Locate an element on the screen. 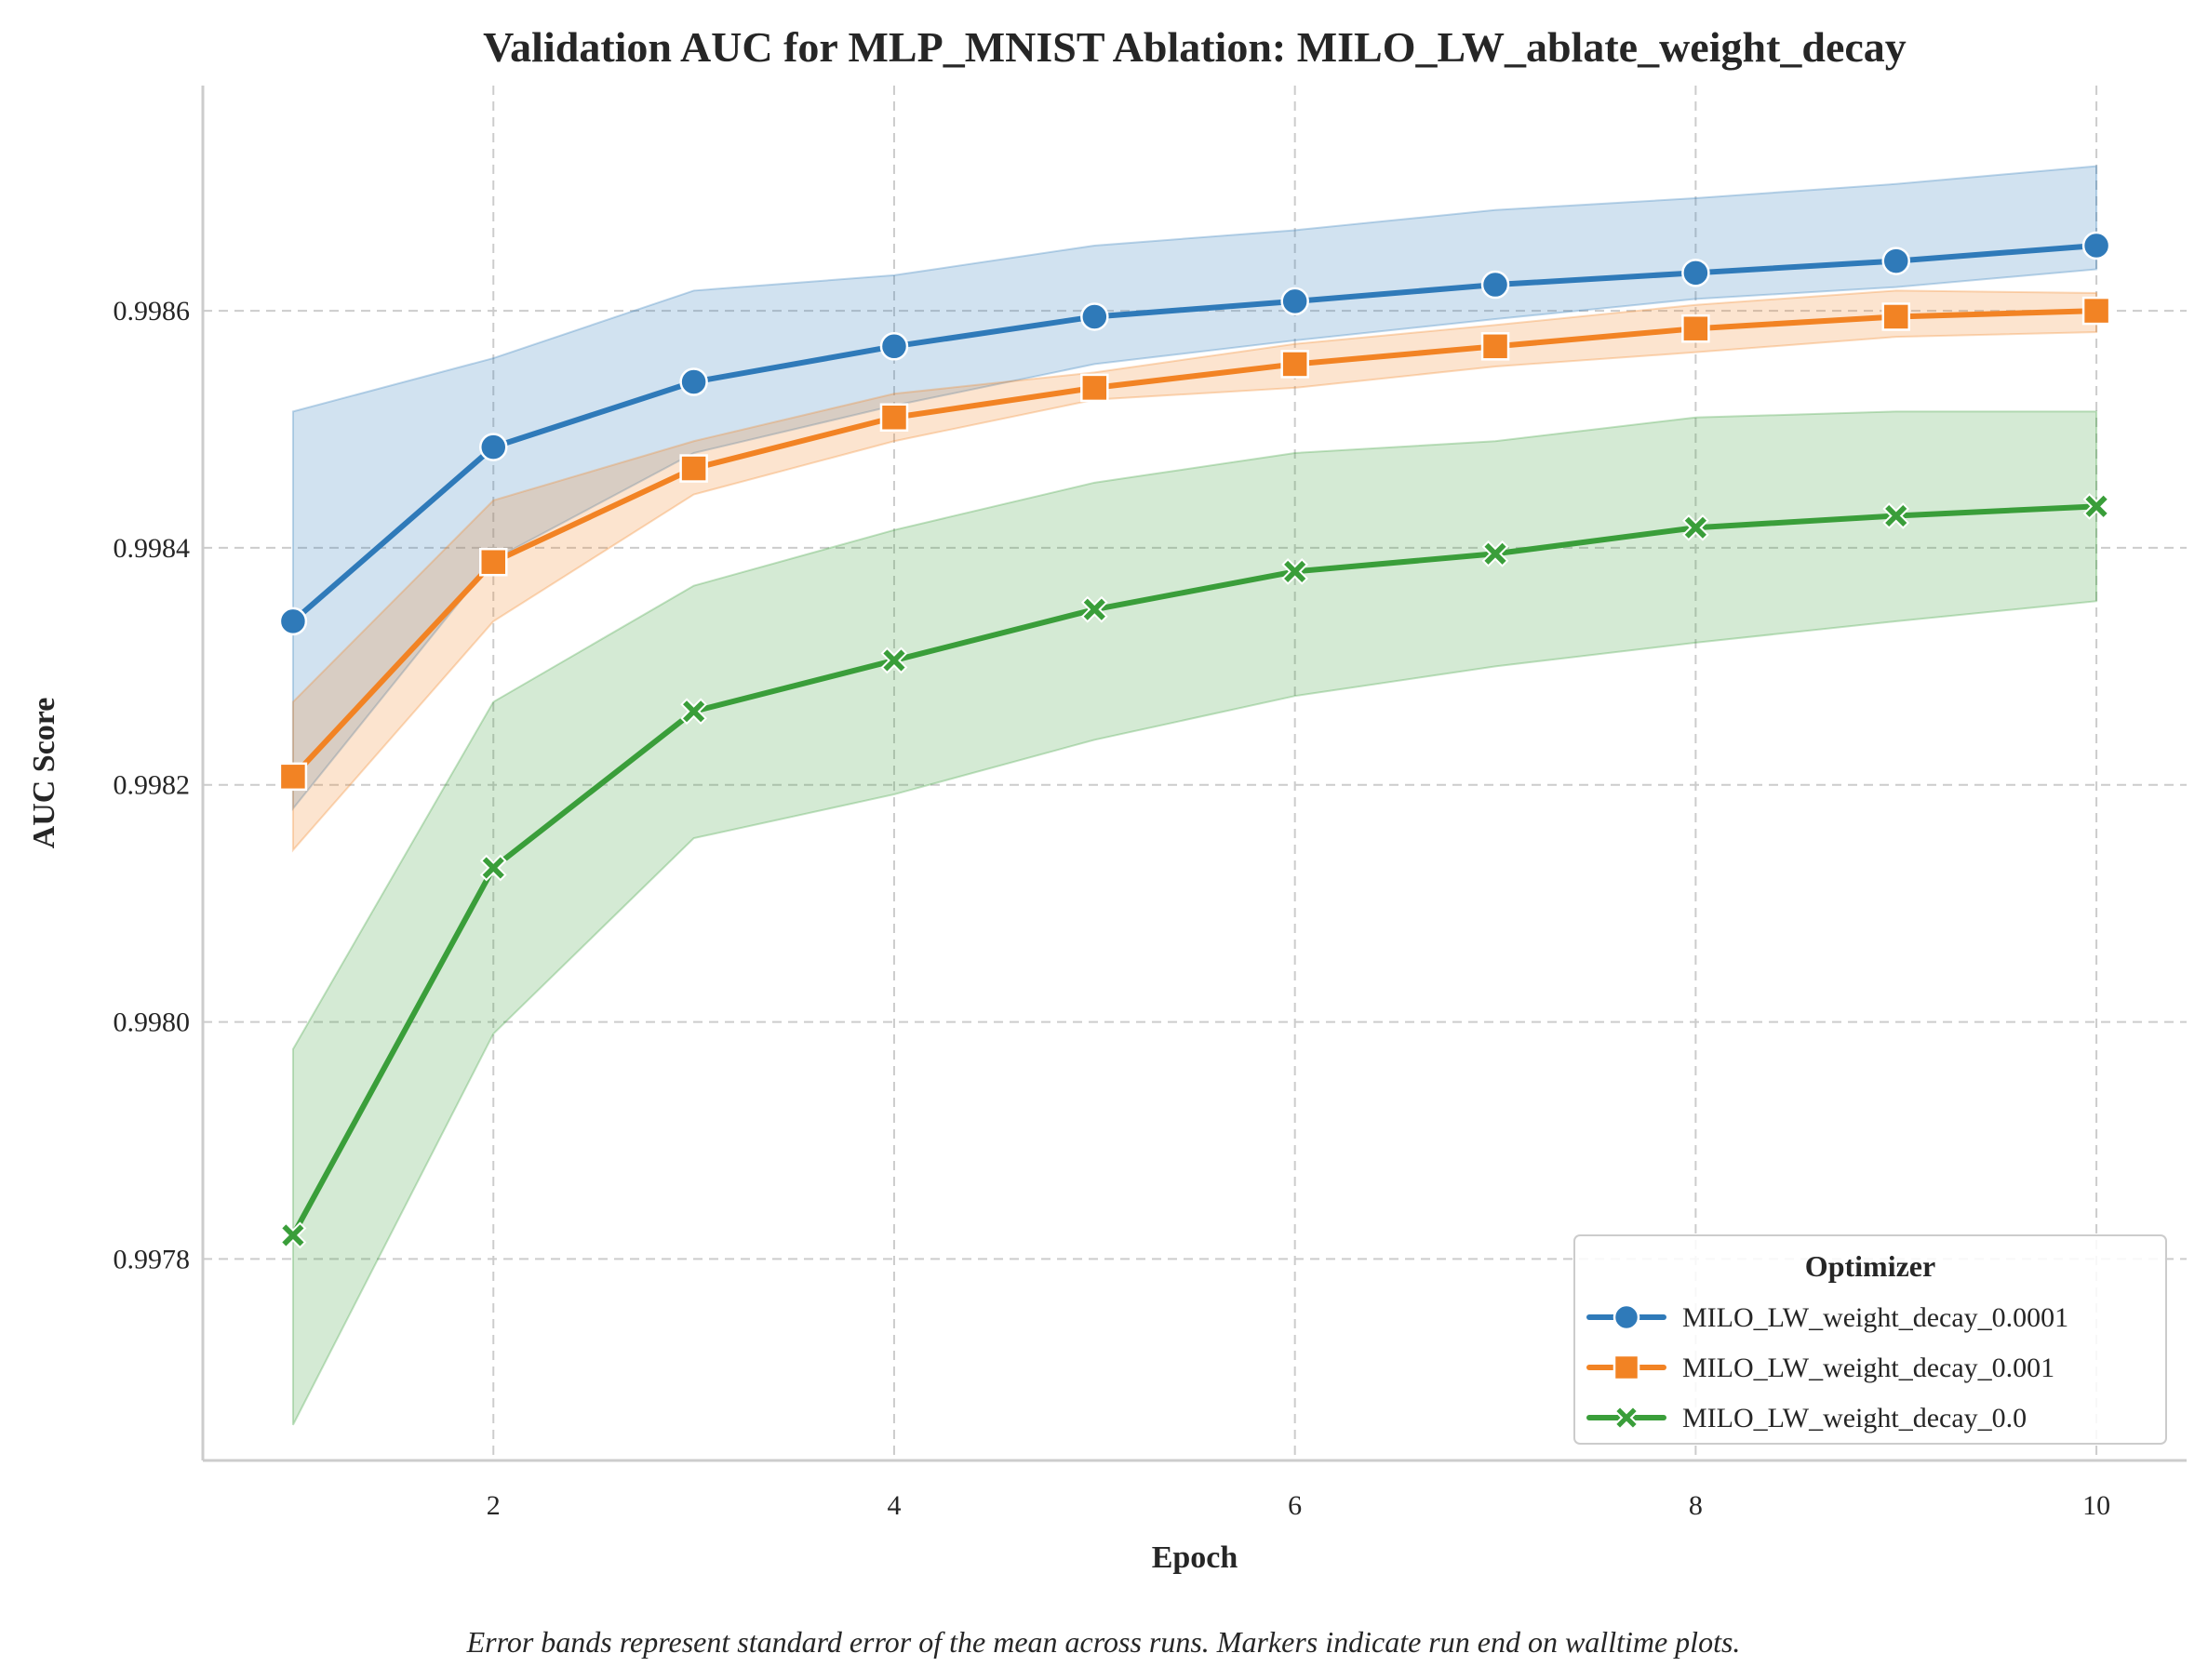  legend-entry: MILO_LW_weight_decay_0.0 is located at coordinates (1806, 1418).